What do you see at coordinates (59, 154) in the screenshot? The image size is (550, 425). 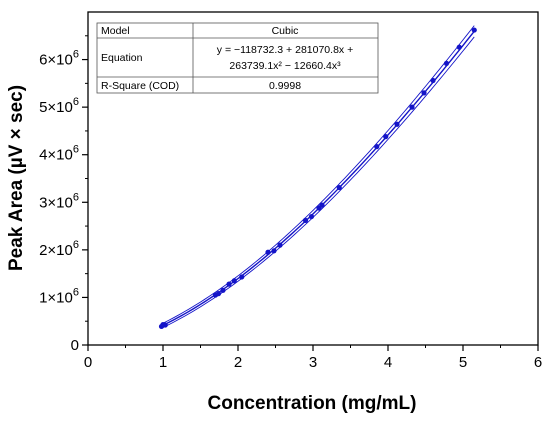 I see `y-tick-label: 4×10⁶` at bounding box center [59, 154].